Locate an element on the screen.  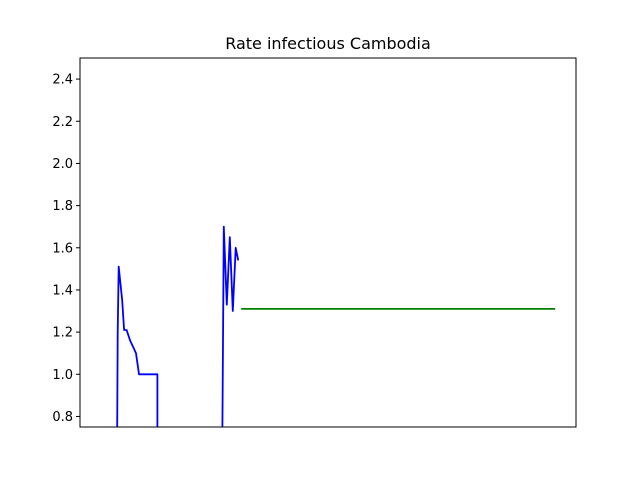
y-tick-label: 2.4 is located at coordinates (62, 80).